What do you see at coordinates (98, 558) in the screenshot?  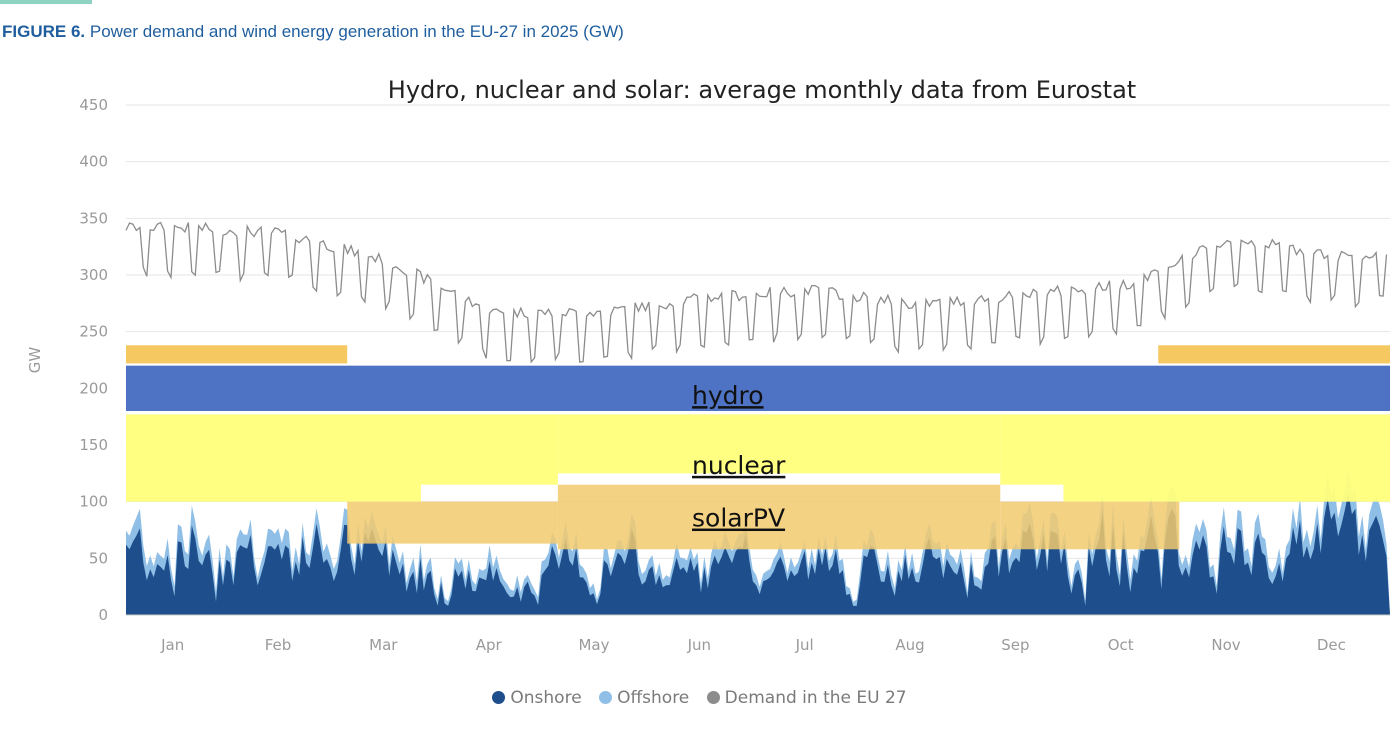 I see `y-tick-label-50: 50` at bounding box center [98, 558].